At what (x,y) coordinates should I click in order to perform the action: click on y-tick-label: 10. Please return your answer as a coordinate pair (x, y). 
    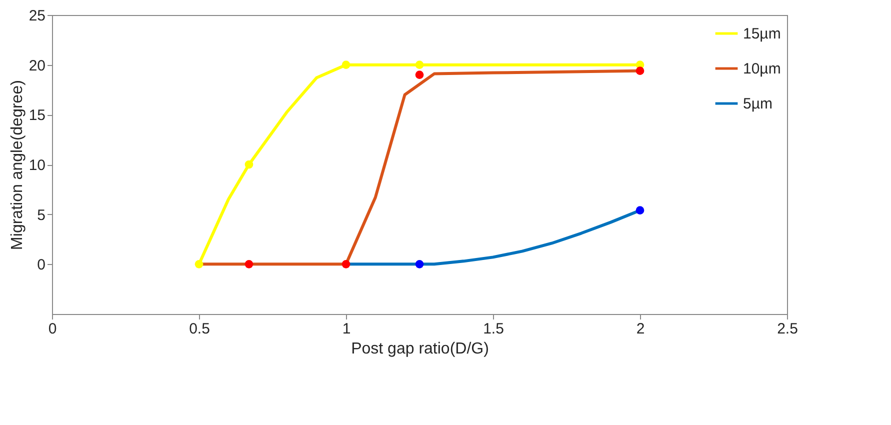
    Looking at the image, I should click on (37, 165).